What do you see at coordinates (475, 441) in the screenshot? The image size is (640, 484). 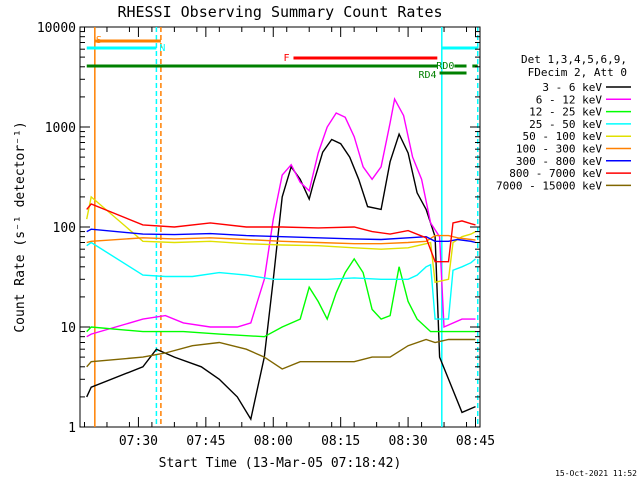 I see `x-tick-label: 08:45` at bounding box center [475, 441].